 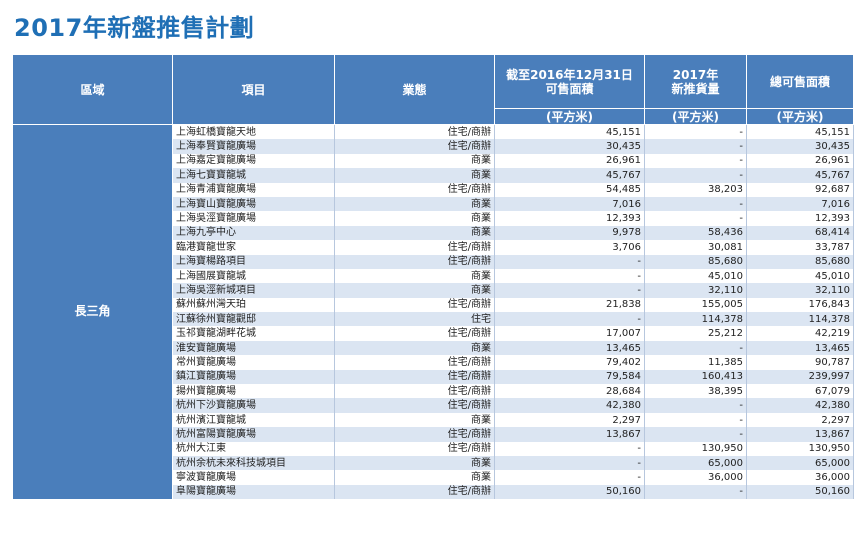 I want to click on total-cell: 176,843, so click(x=800, y=305).